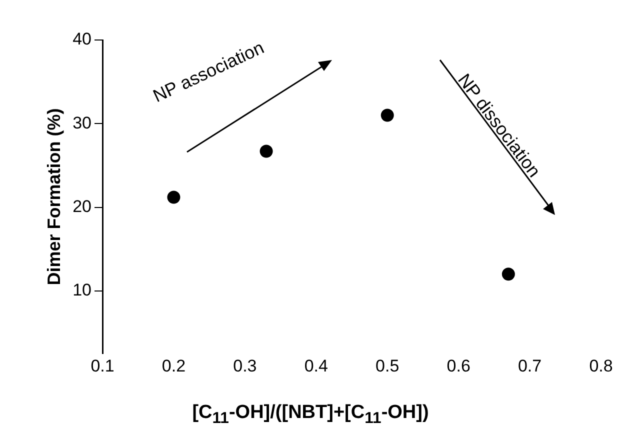  Describe the element at coordinates (458, 366) in the screenshot. I see `x-tick-label: 0.6` at that location.